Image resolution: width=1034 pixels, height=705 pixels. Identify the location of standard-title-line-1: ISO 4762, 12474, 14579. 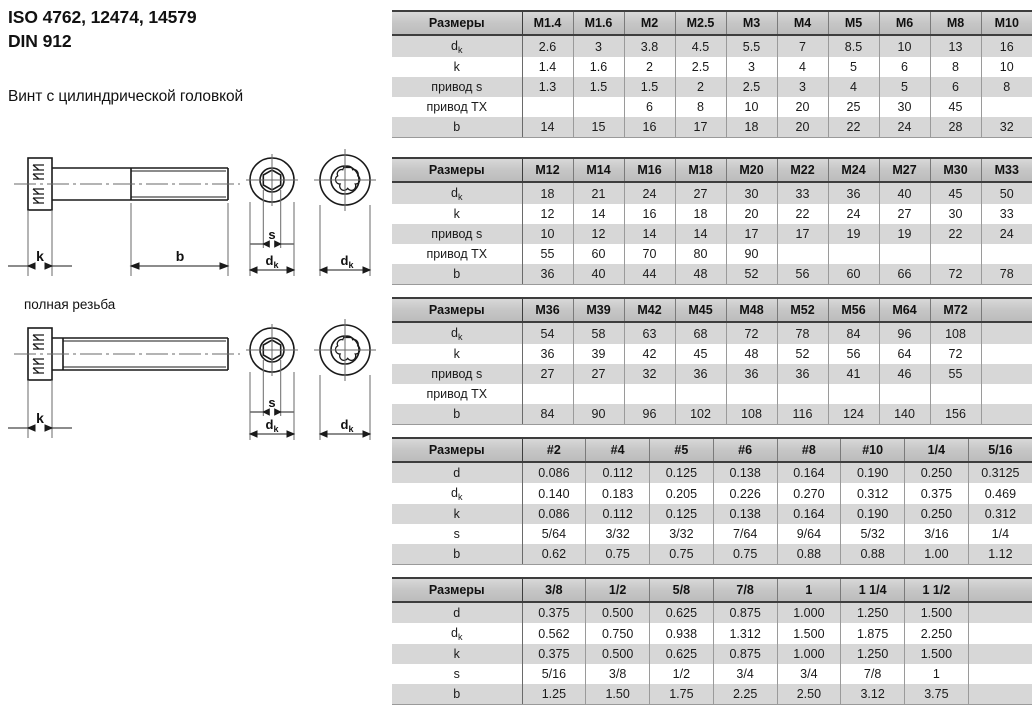
(102, 17).